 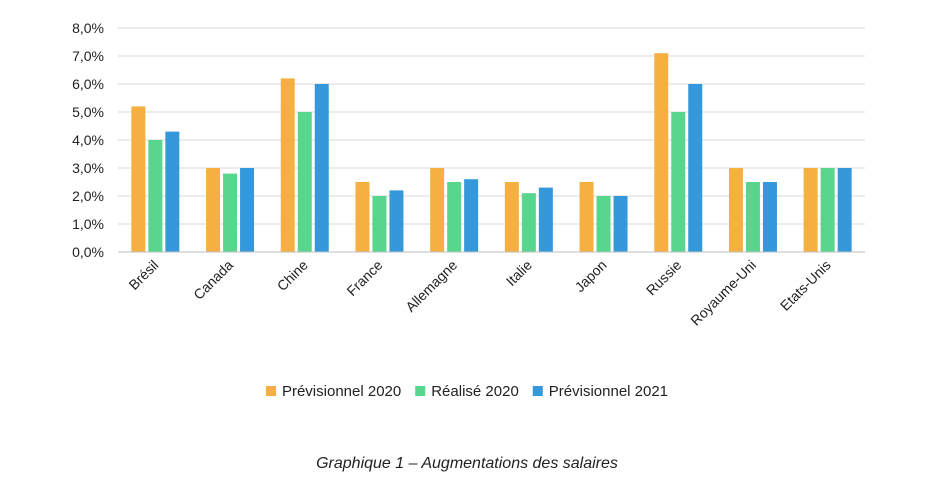 I want to click on y-tick-label: 3,0%, so click(x=88, y=168).